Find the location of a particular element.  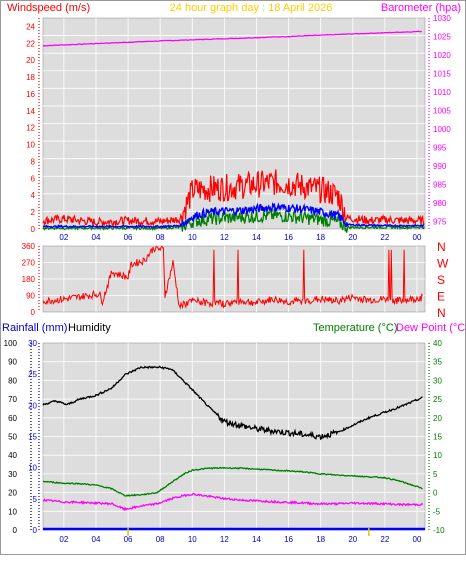

barometer-tick-label: 985 is located at coordinates (440, 185).